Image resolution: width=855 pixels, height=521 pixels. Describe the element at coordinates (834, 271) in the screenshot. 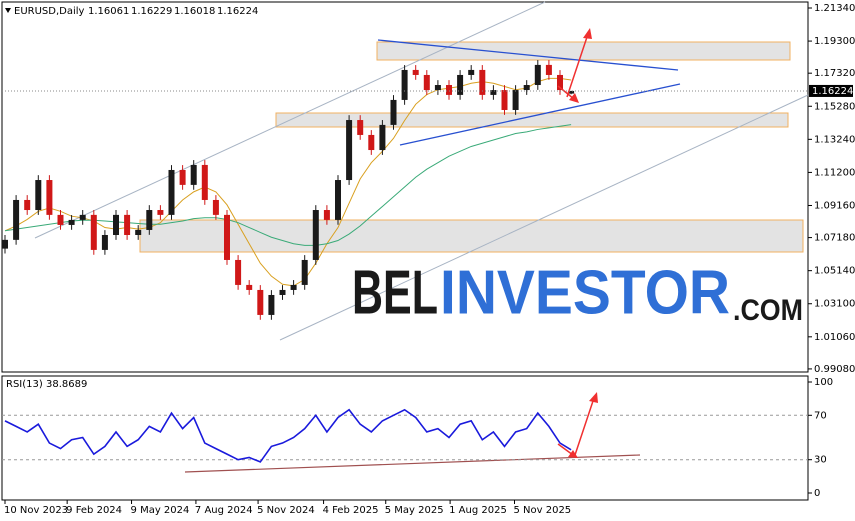

I see `y-tick-label: 1.05140` at that location.